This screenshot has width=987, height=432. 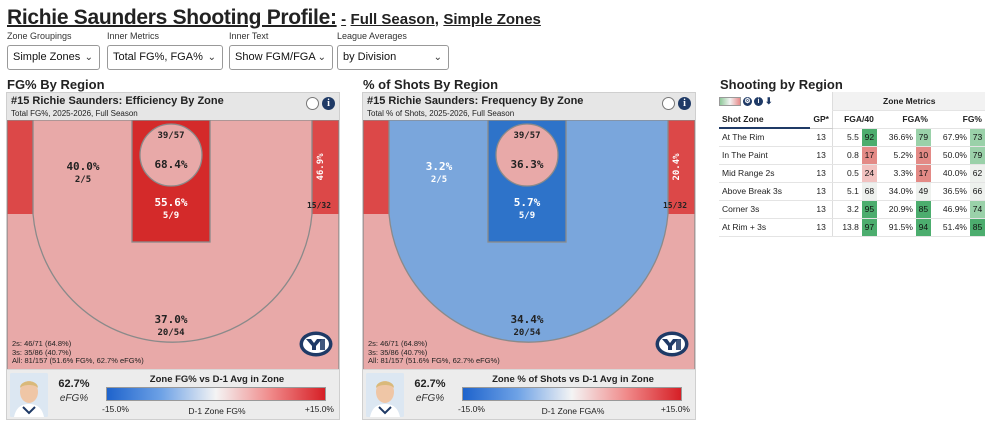 What do you see at coordinates (170, 136) in the screenshot?
I see `rim-text: 39/57` at bounding box center [170, 136].